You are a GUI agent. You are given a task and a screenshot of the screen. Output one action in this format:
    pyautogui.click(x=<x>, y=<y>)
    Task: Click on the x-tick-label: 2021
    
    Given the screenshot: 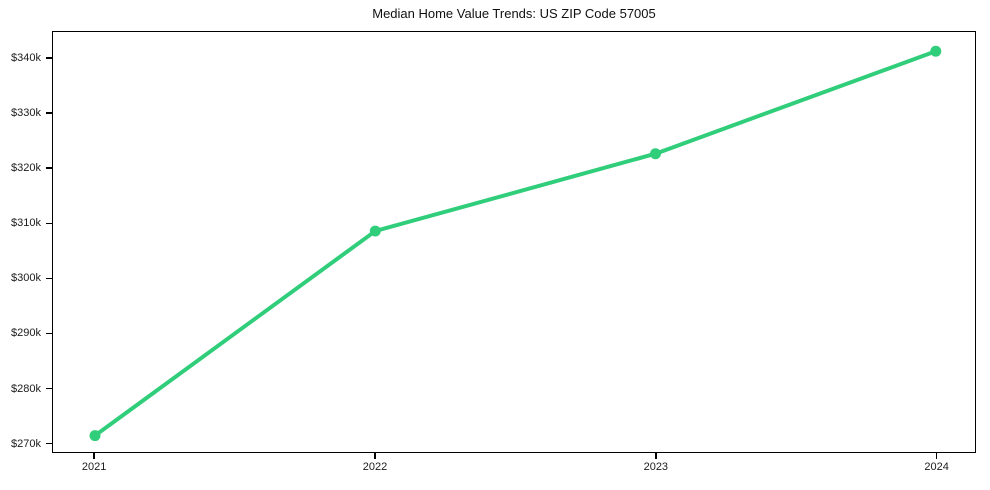 What is the action you would take?
    pyautogui.click(x=94, y=467)
    